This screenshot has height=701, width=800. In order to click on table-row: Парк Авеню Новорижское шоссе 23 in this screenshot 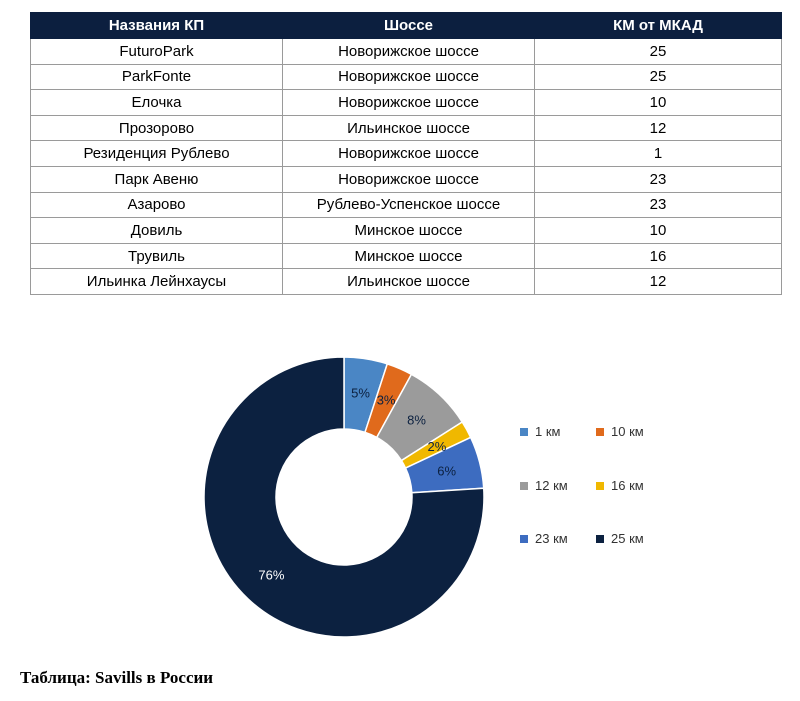, I will do `click(406, 179)`.